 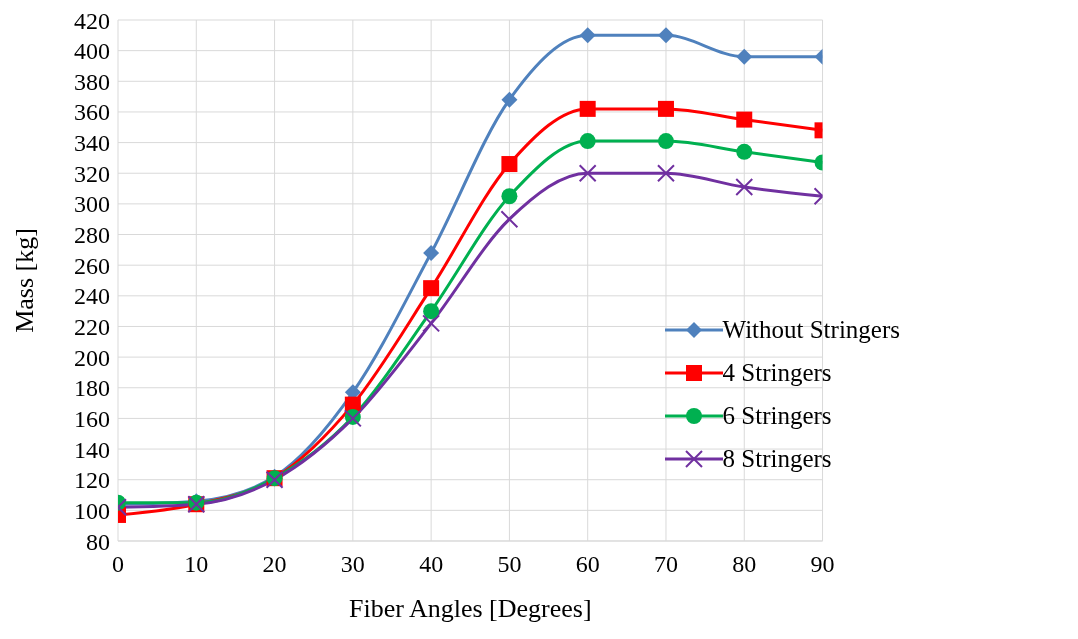 What do you see at coordinates (777, 458) in the screenshot?
I see `legend-label: 8 Stringers` at bounding box center [777, 458].